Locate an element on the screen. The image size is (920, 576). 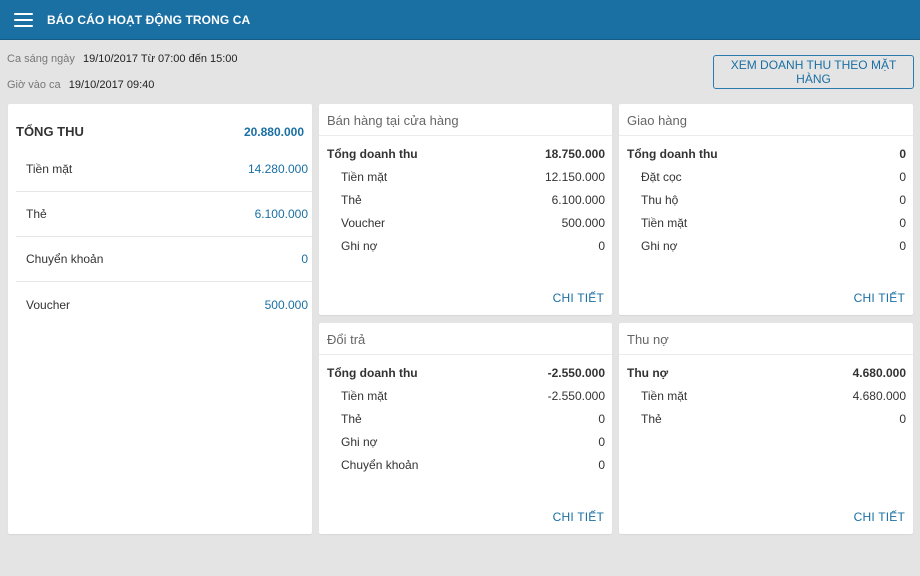
card-title: Thu nợ is located at coordinates (766, 339).